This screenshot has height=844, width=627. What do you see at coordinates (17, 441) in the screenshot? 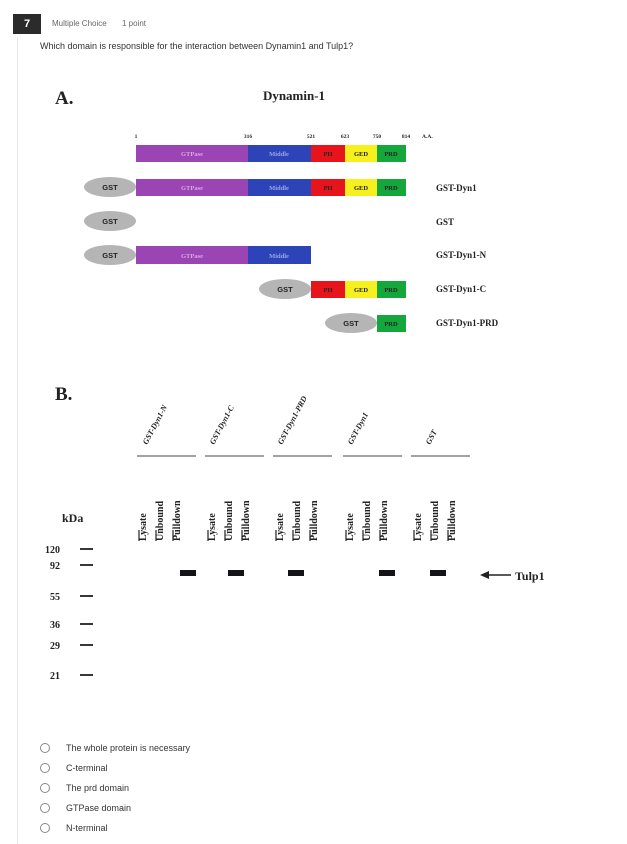
I see `left-border` at bounding box center [17, 441].